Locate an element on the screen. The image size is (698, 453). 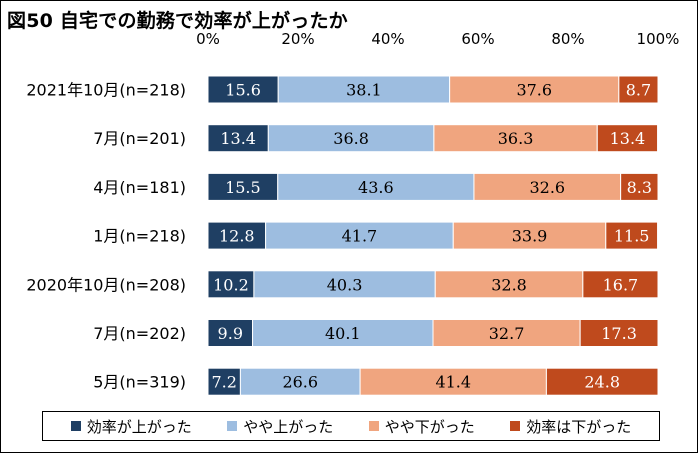
data-label: 38.1 is located at coordinates (364, 90).